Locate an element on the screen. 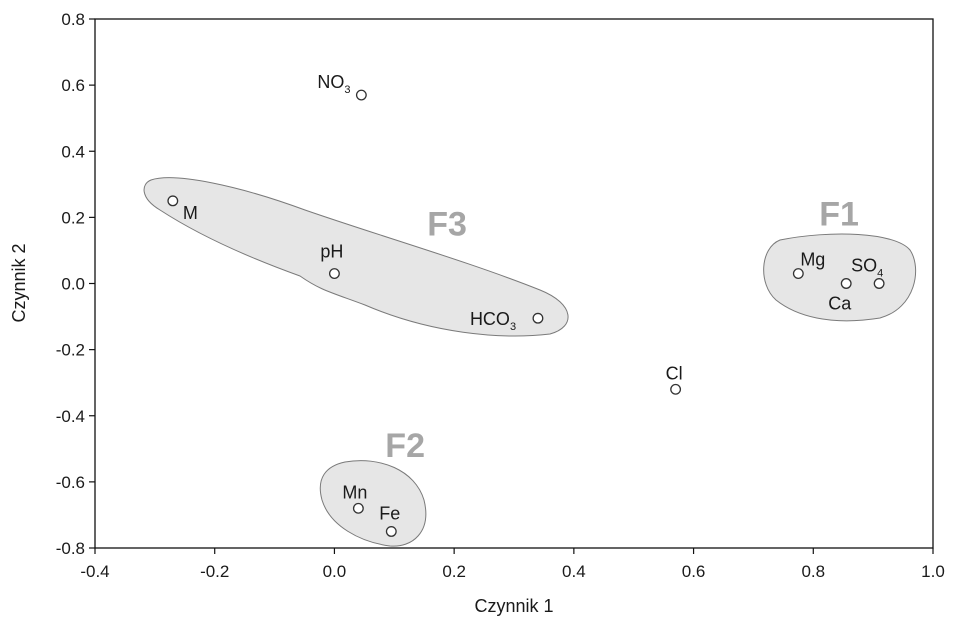 The width and height of the screenshot is (957, 624). x-tick-label: 0.0 is located at coordinates (335, 571).